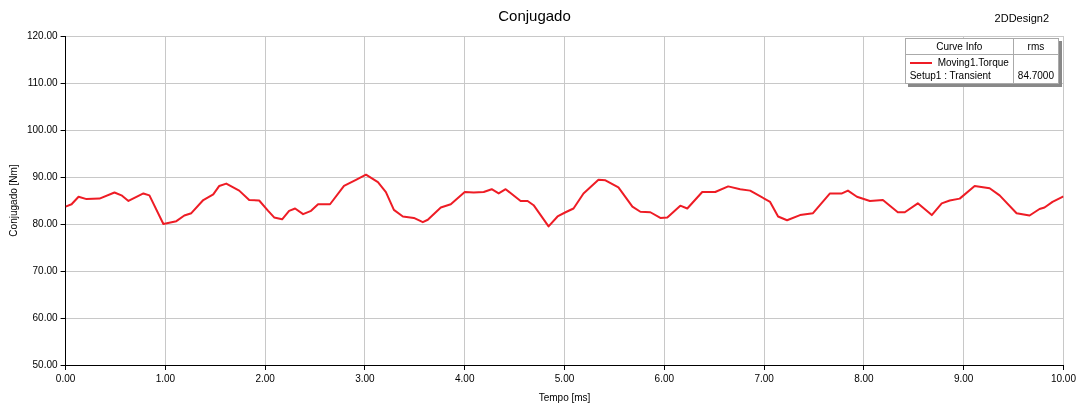 The width and height of the screenshot is (1079, 408). What do you see at coordinates (864, 378) in the screenshot?
I see `x-tick-label: 8.00` at bounding box center [864, 378].